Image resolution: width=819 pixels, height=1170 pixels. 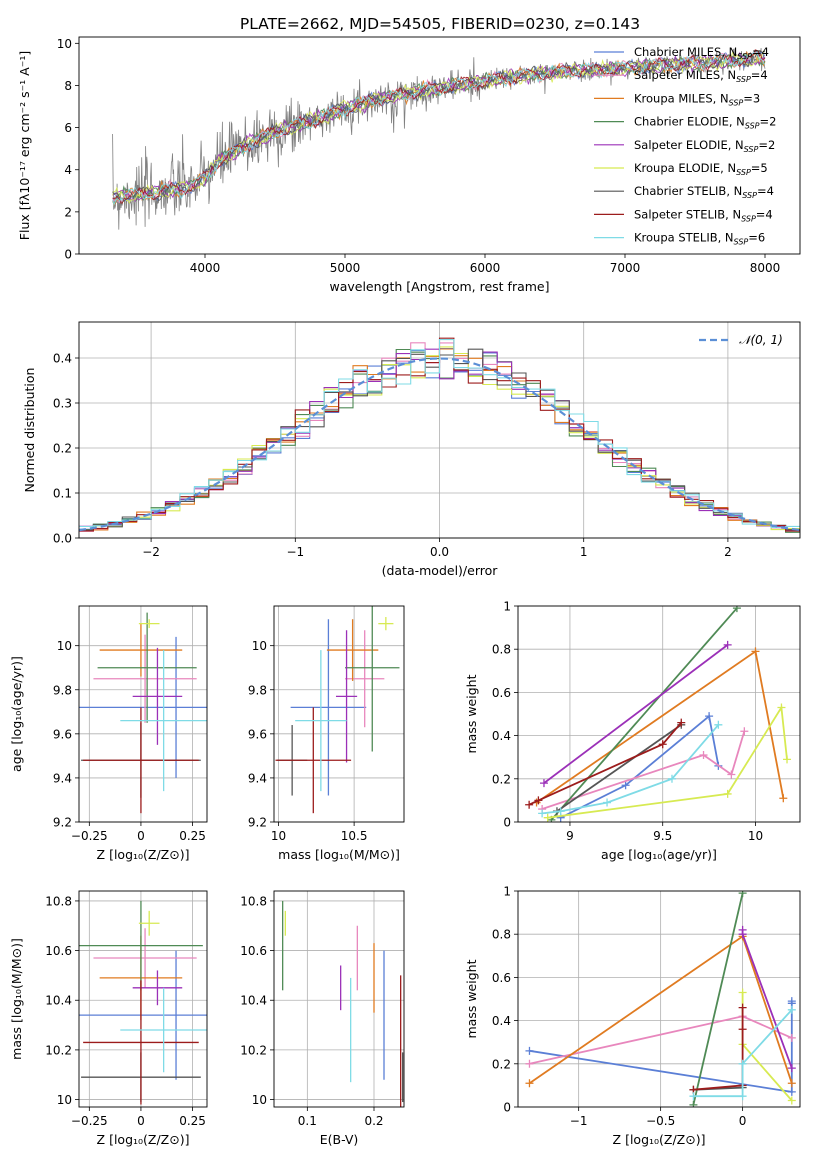 I want to click on x-axis-label: wavelength [Angstrom, rest frame], so click(x=439, y=286).